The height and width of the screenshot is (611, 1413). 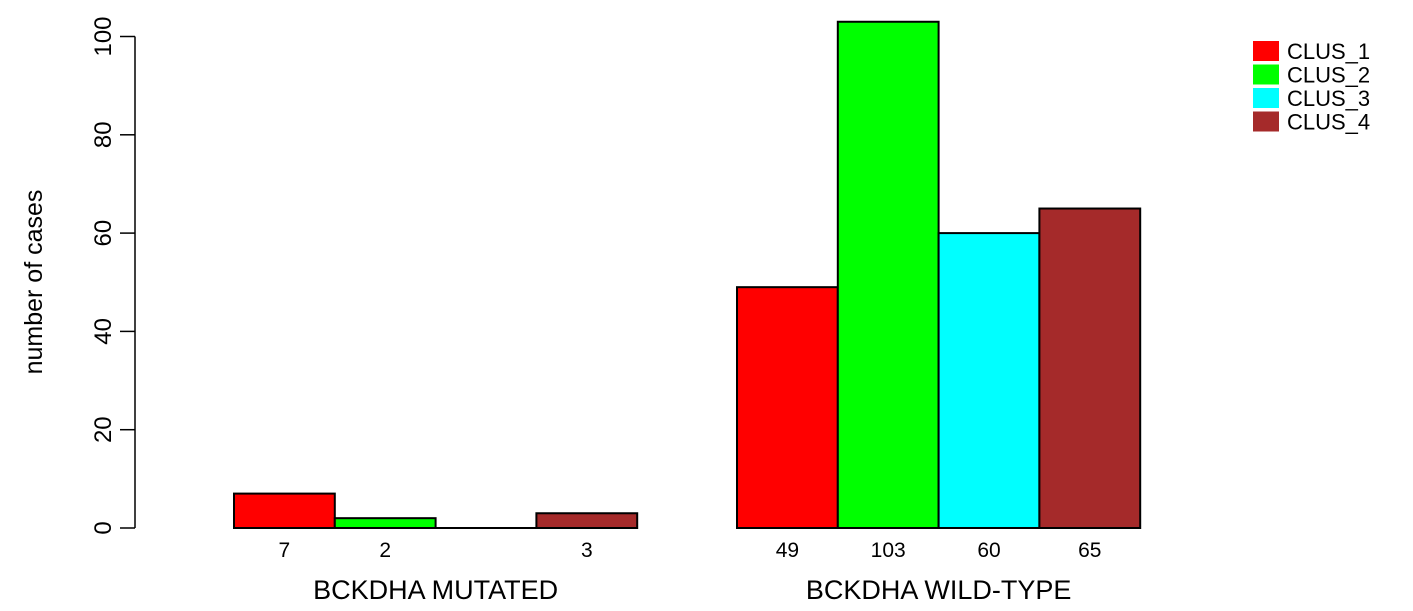 What do you see at coordinates (103, 134) in the screenshot?
I see `y-tick-label: 80` at bounding box center [103, 134].